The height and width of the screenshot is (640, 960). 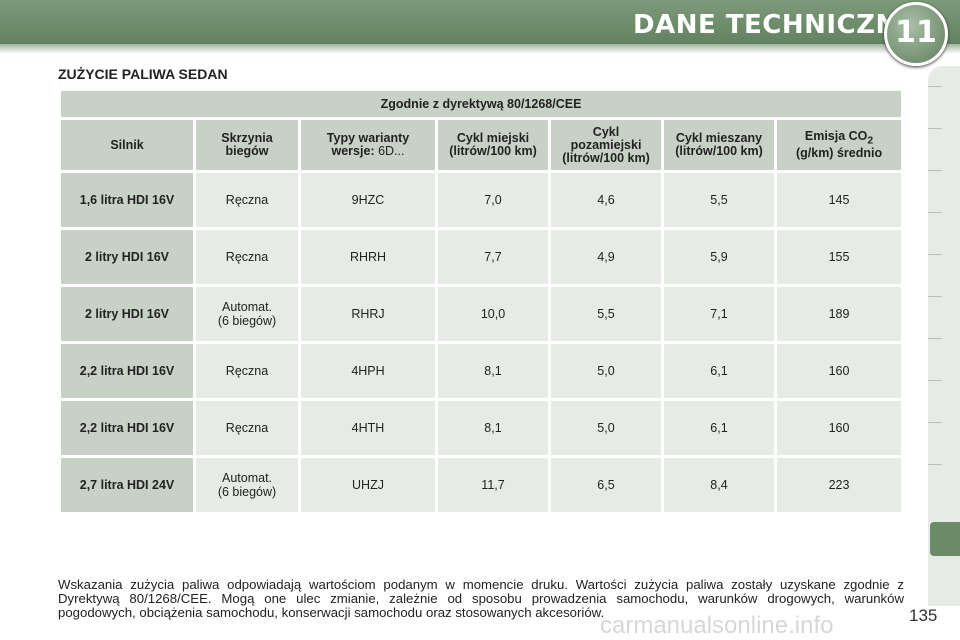 What do you see at coordinates (719, 200) in the screenshot?
I see `mixed-cell: 5,5` at bounding box center [719, 200].